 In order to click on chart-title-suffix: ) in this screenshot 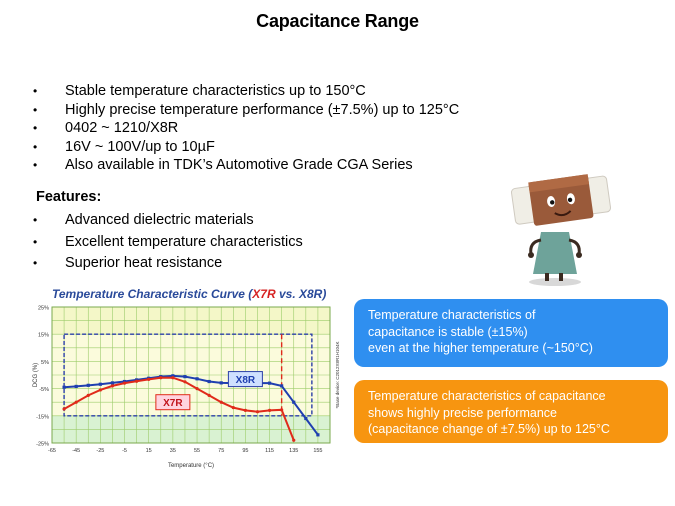, I will do `click(324, 294)`.